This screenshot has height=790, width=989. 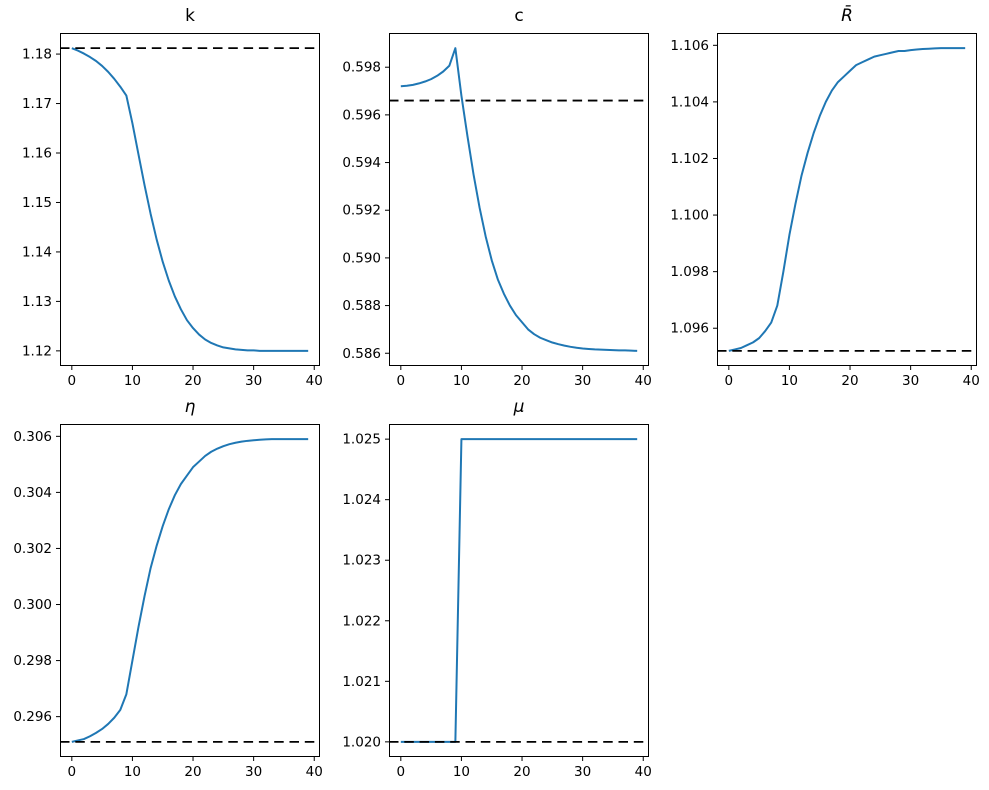 I want to click on y-tick-label: 0.298, so click(x=32, y=661).